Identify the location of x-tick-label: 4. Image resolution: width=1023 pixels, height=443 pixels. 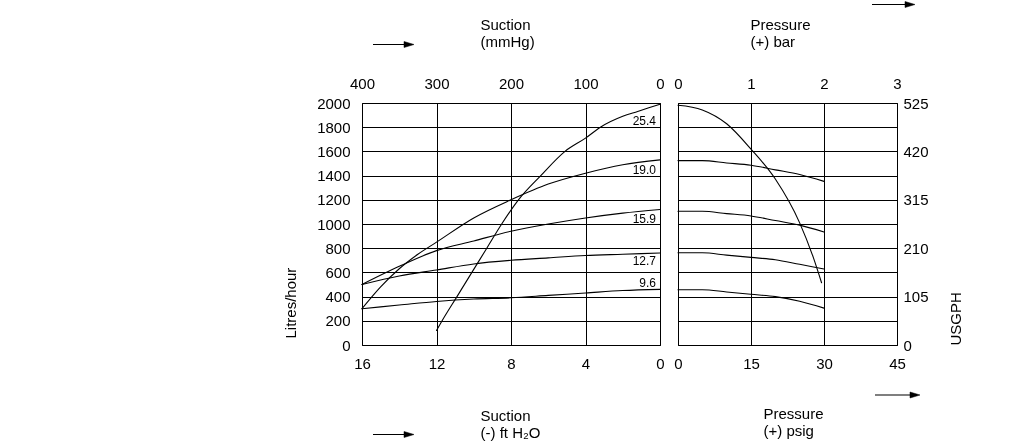
(586, 363).